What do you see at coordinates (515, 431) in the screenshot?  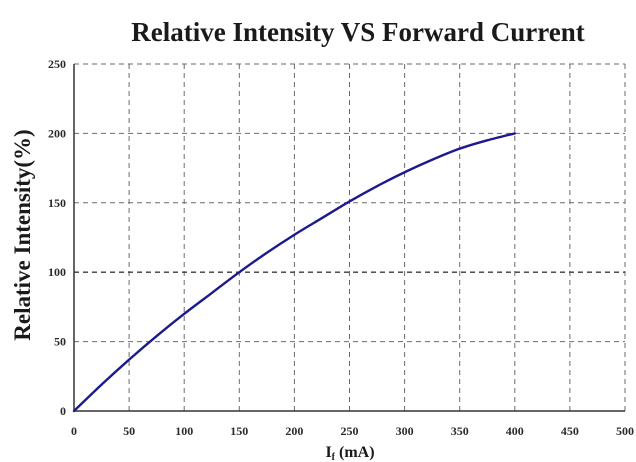 I see `x-tick-label: 400` at bounding box center [515, 431].